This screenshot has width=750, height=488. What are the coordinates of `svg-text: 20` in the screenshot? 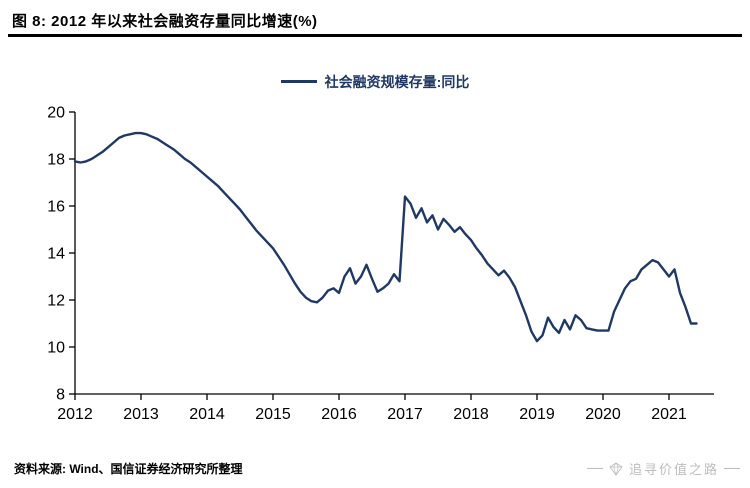 It's located at (56, 113).